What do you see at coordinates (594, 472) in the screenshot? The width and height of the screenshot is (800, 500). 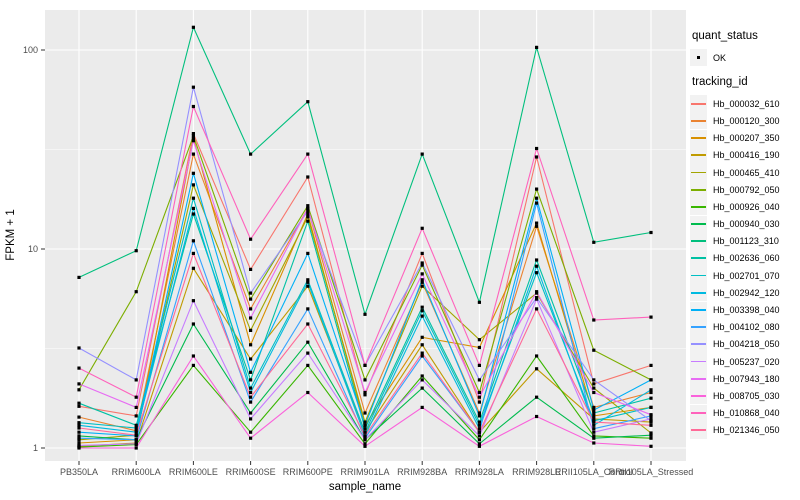 I see `x-tick-label: RRII105LA_Control` at bounding box center [594, 472].